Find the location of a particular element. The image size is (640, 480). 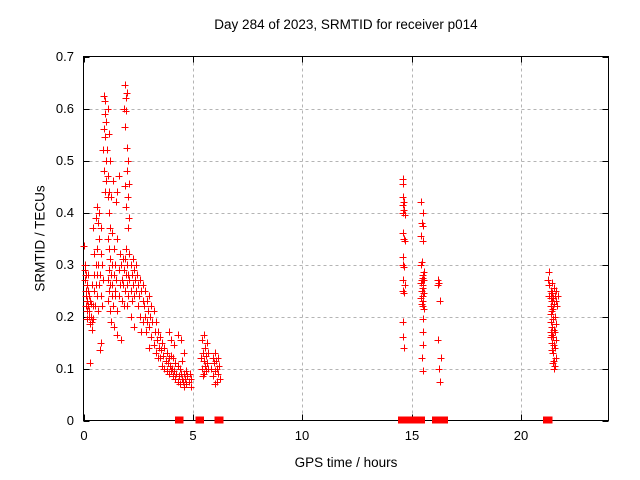

y-tick-label: 0.4 is located at coordinates (64, 212).